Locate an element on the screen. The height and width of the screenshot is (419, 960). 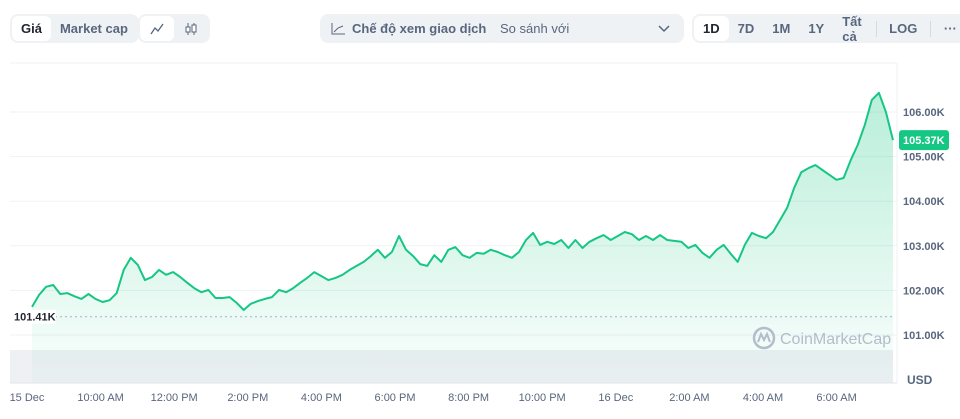
y-tick-label: 106.00K is located at coordinates (924, 113).